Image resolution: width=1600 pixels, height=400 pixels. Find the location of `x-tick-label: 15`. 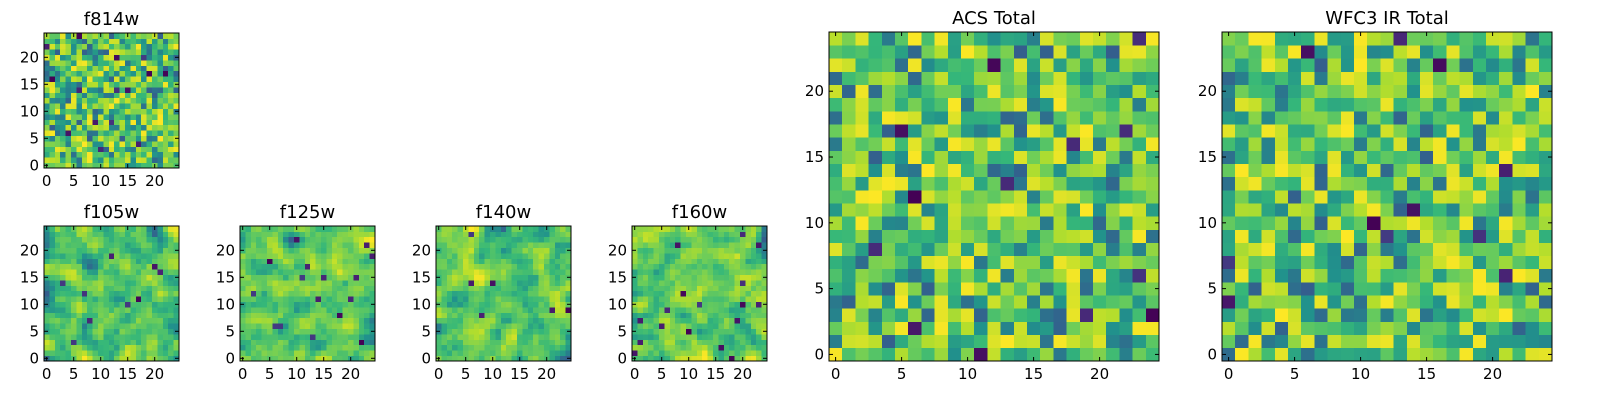

x-tick-label: 15 is located at coordinates (1033, 374).